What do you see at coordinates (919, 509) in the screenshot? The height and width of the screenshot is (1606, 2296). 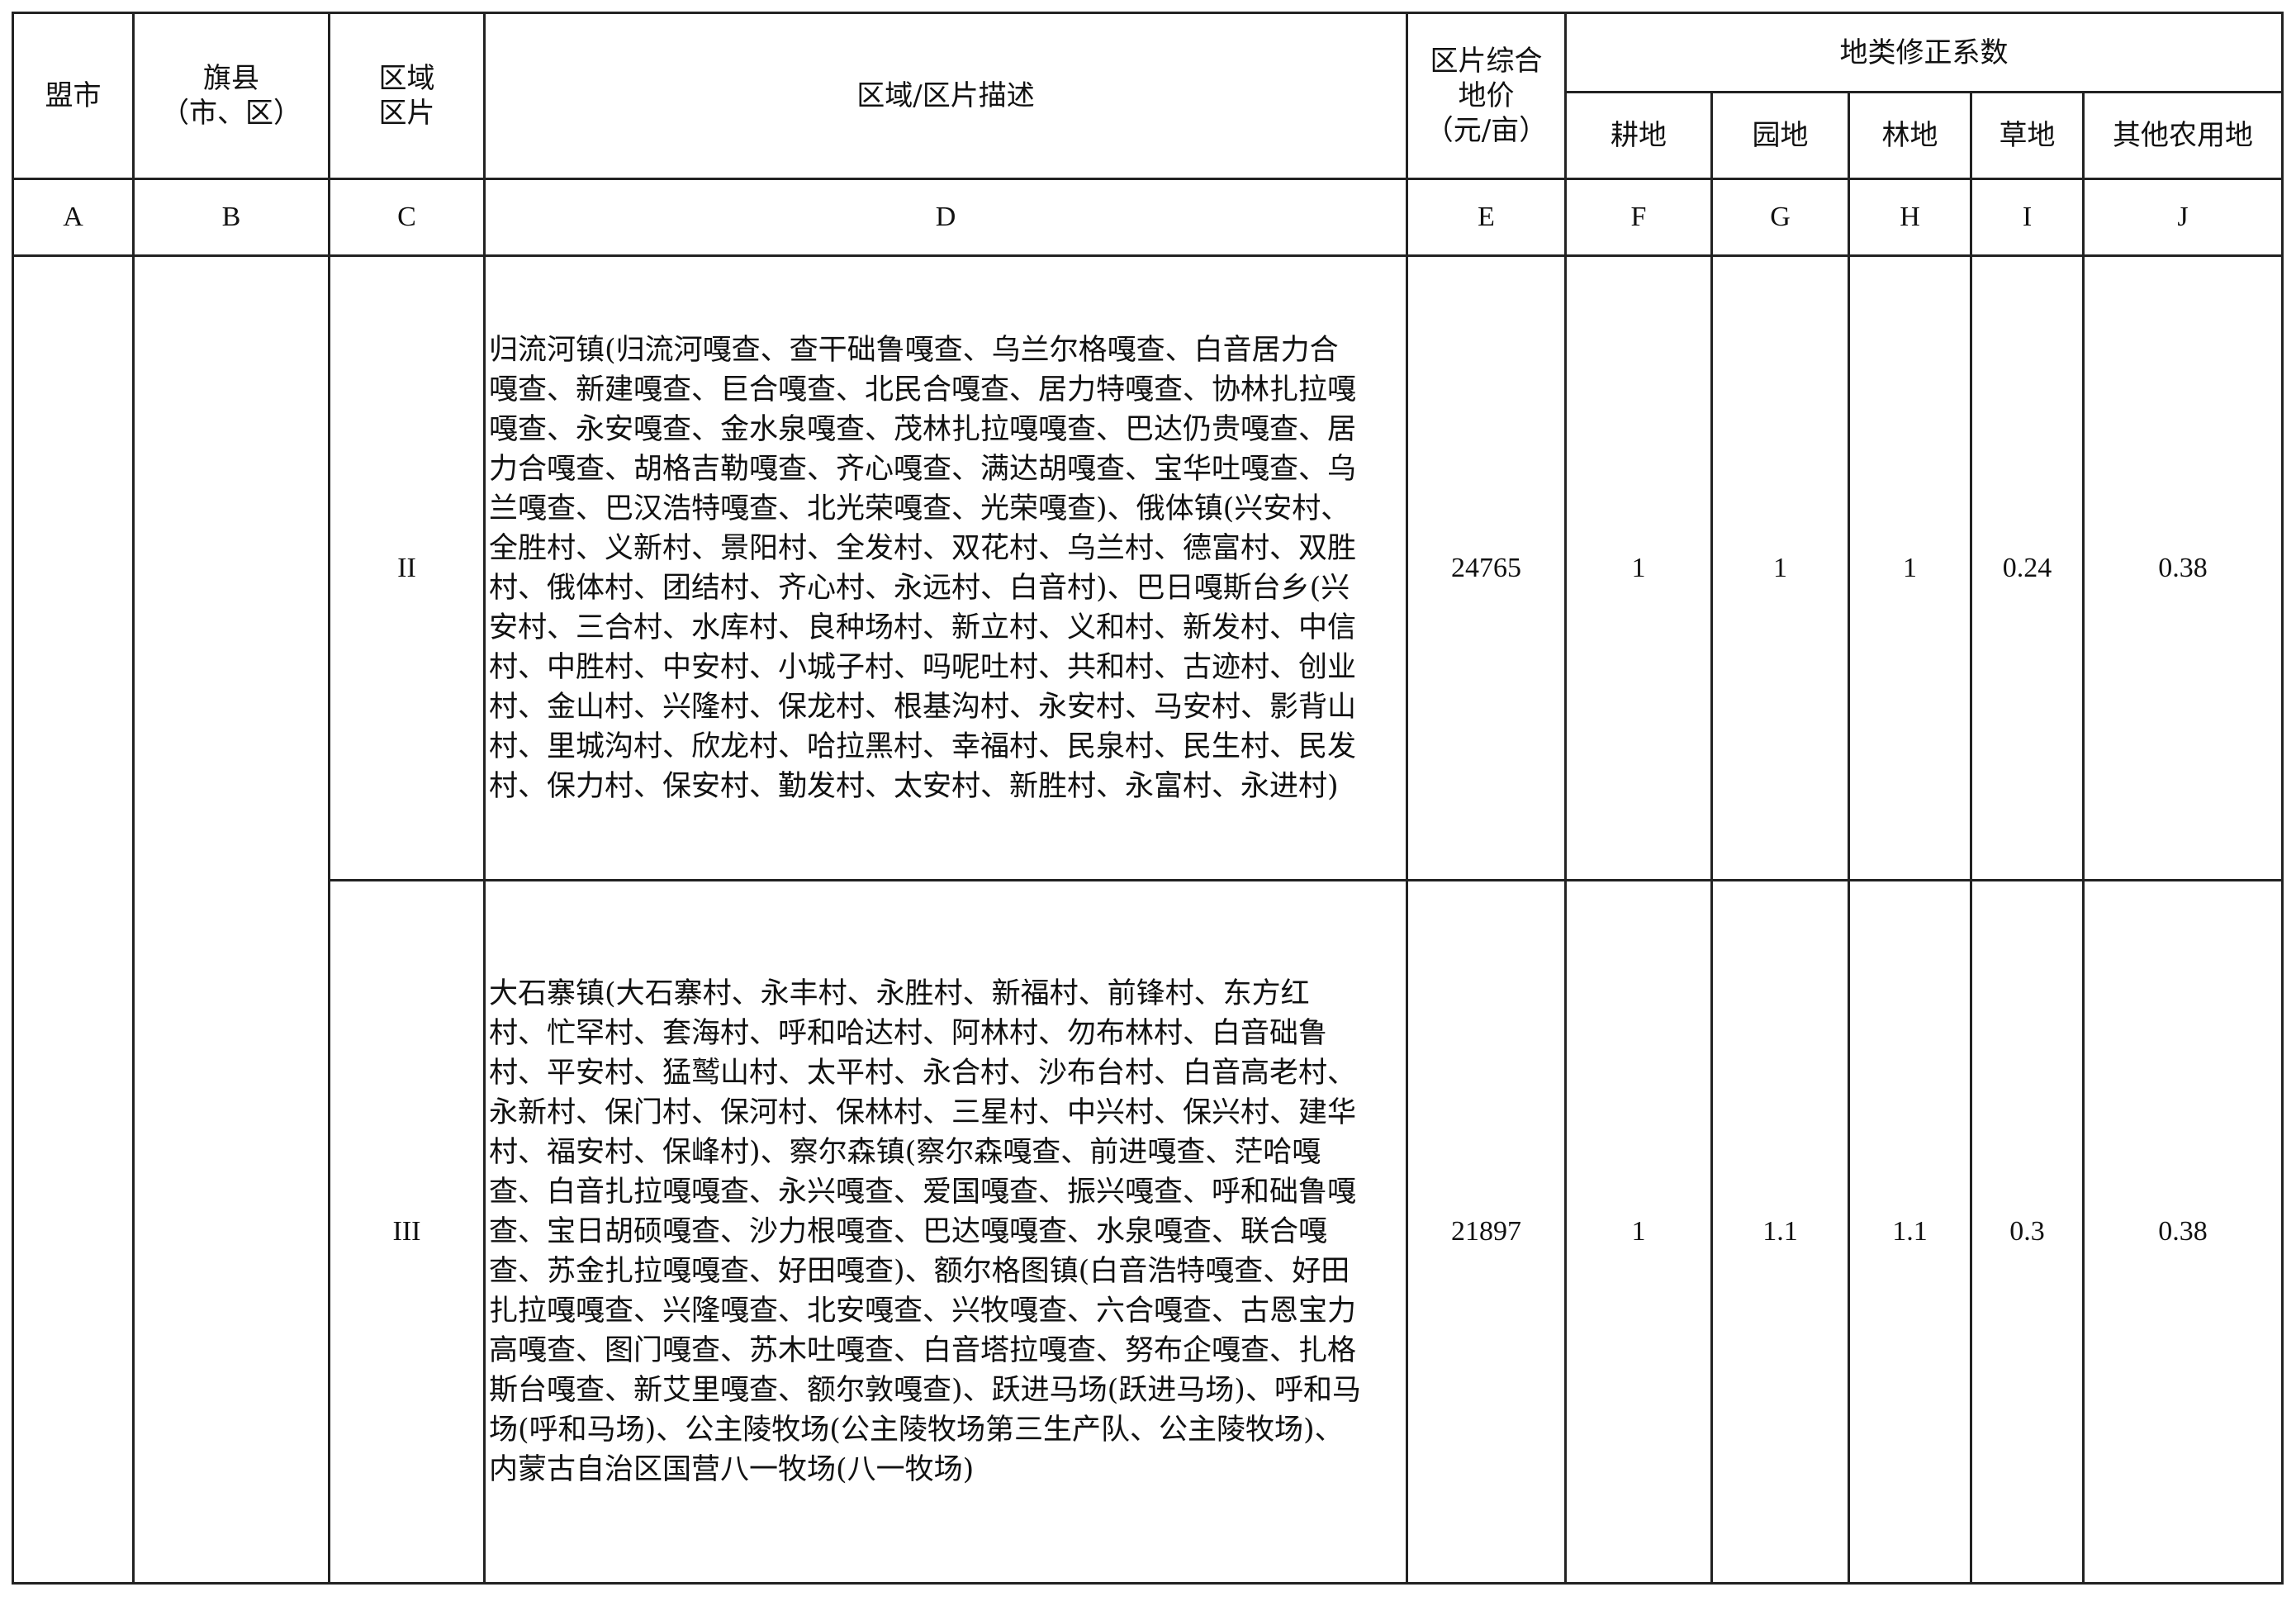 I see `description-line: 兰嘎查、巴汉浩特嘎查、北光荣嘎查、光荣嘎查)、俄体镇(兴安村、` at bounding box center [919, 509].